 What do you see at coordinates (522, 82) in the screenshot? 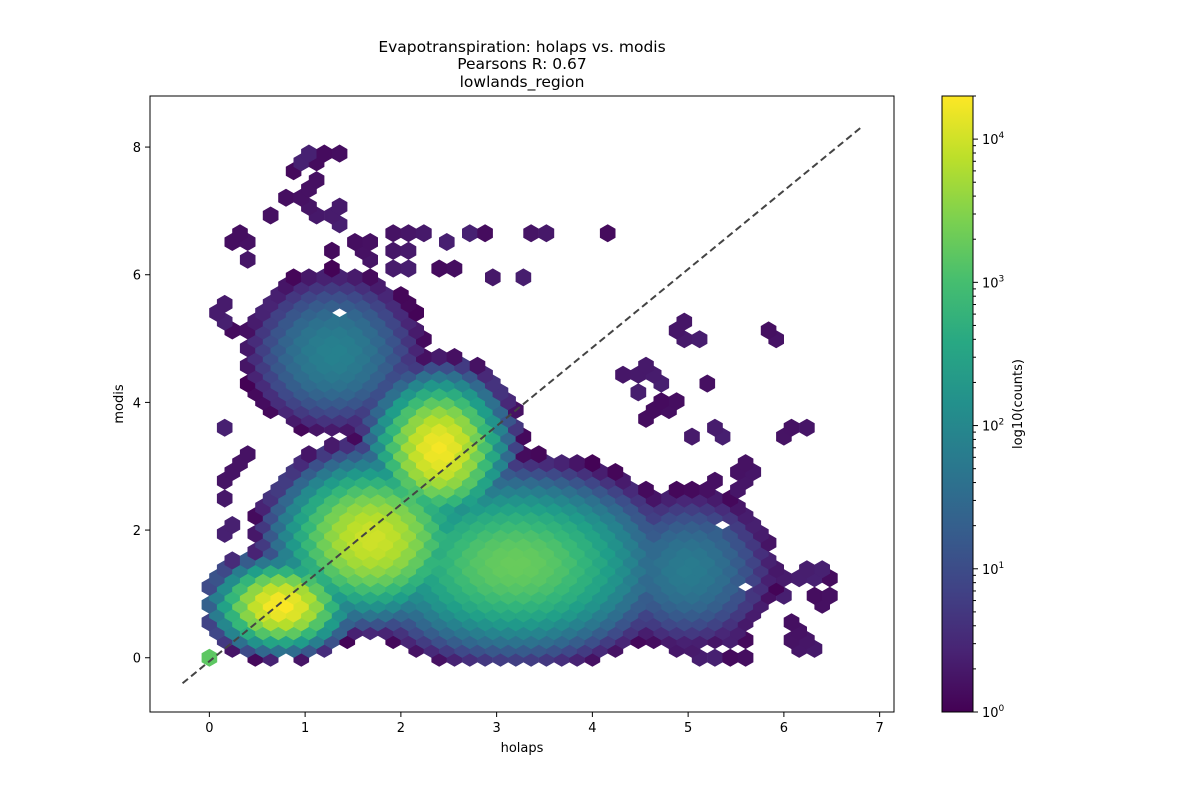
I see `chart-title-line-3: lowlands_region` at bounding box center [522, 82].